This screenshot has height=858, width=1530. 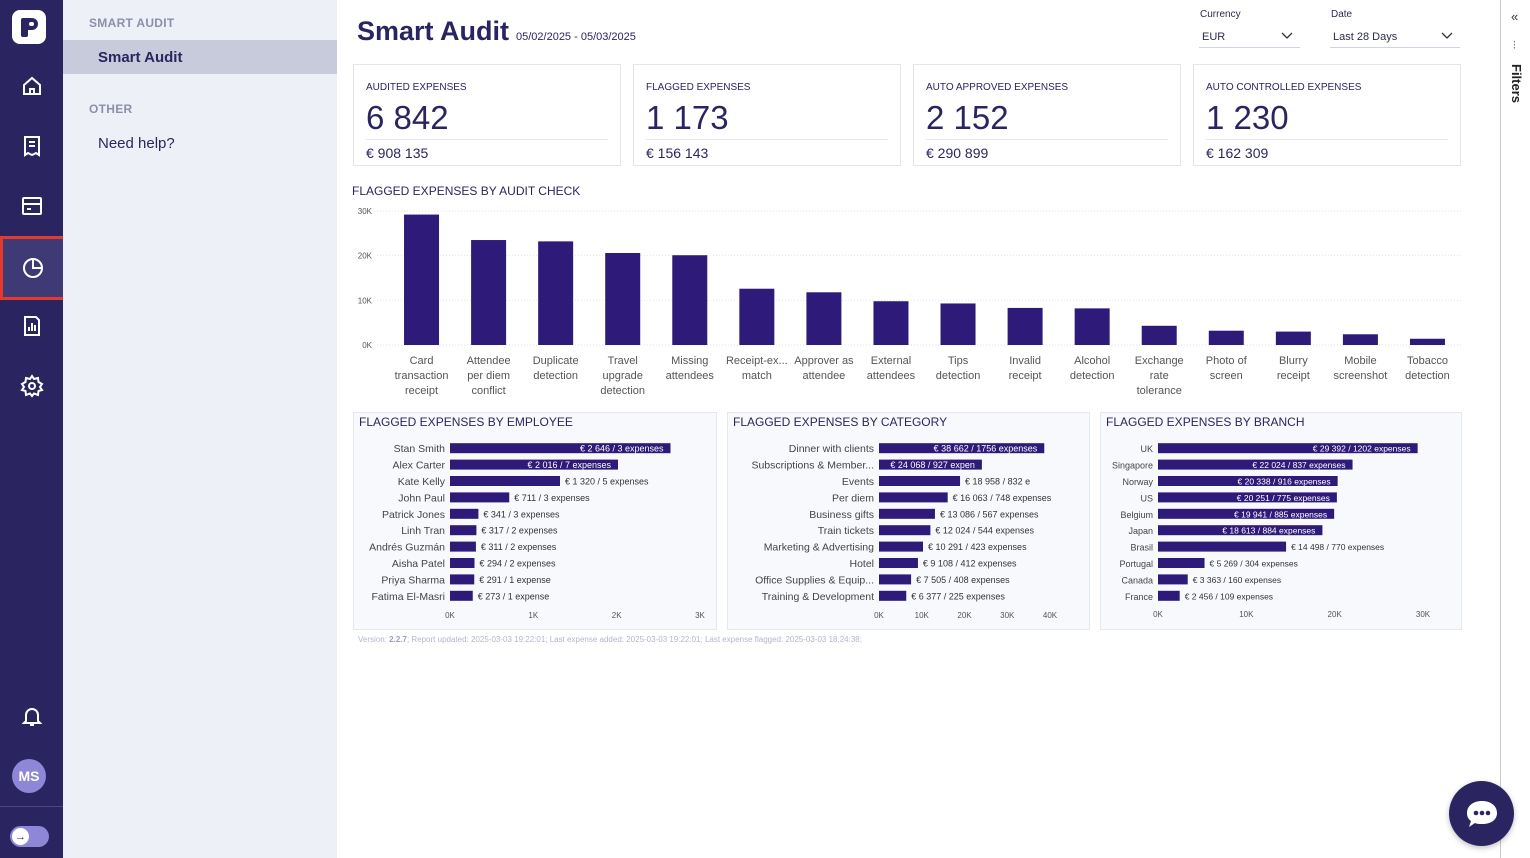 What do you see at coordinates (1515, 16) in the screenshot?
I see `collapse-chevron-icon: «` at bounding box center [1515, 16].